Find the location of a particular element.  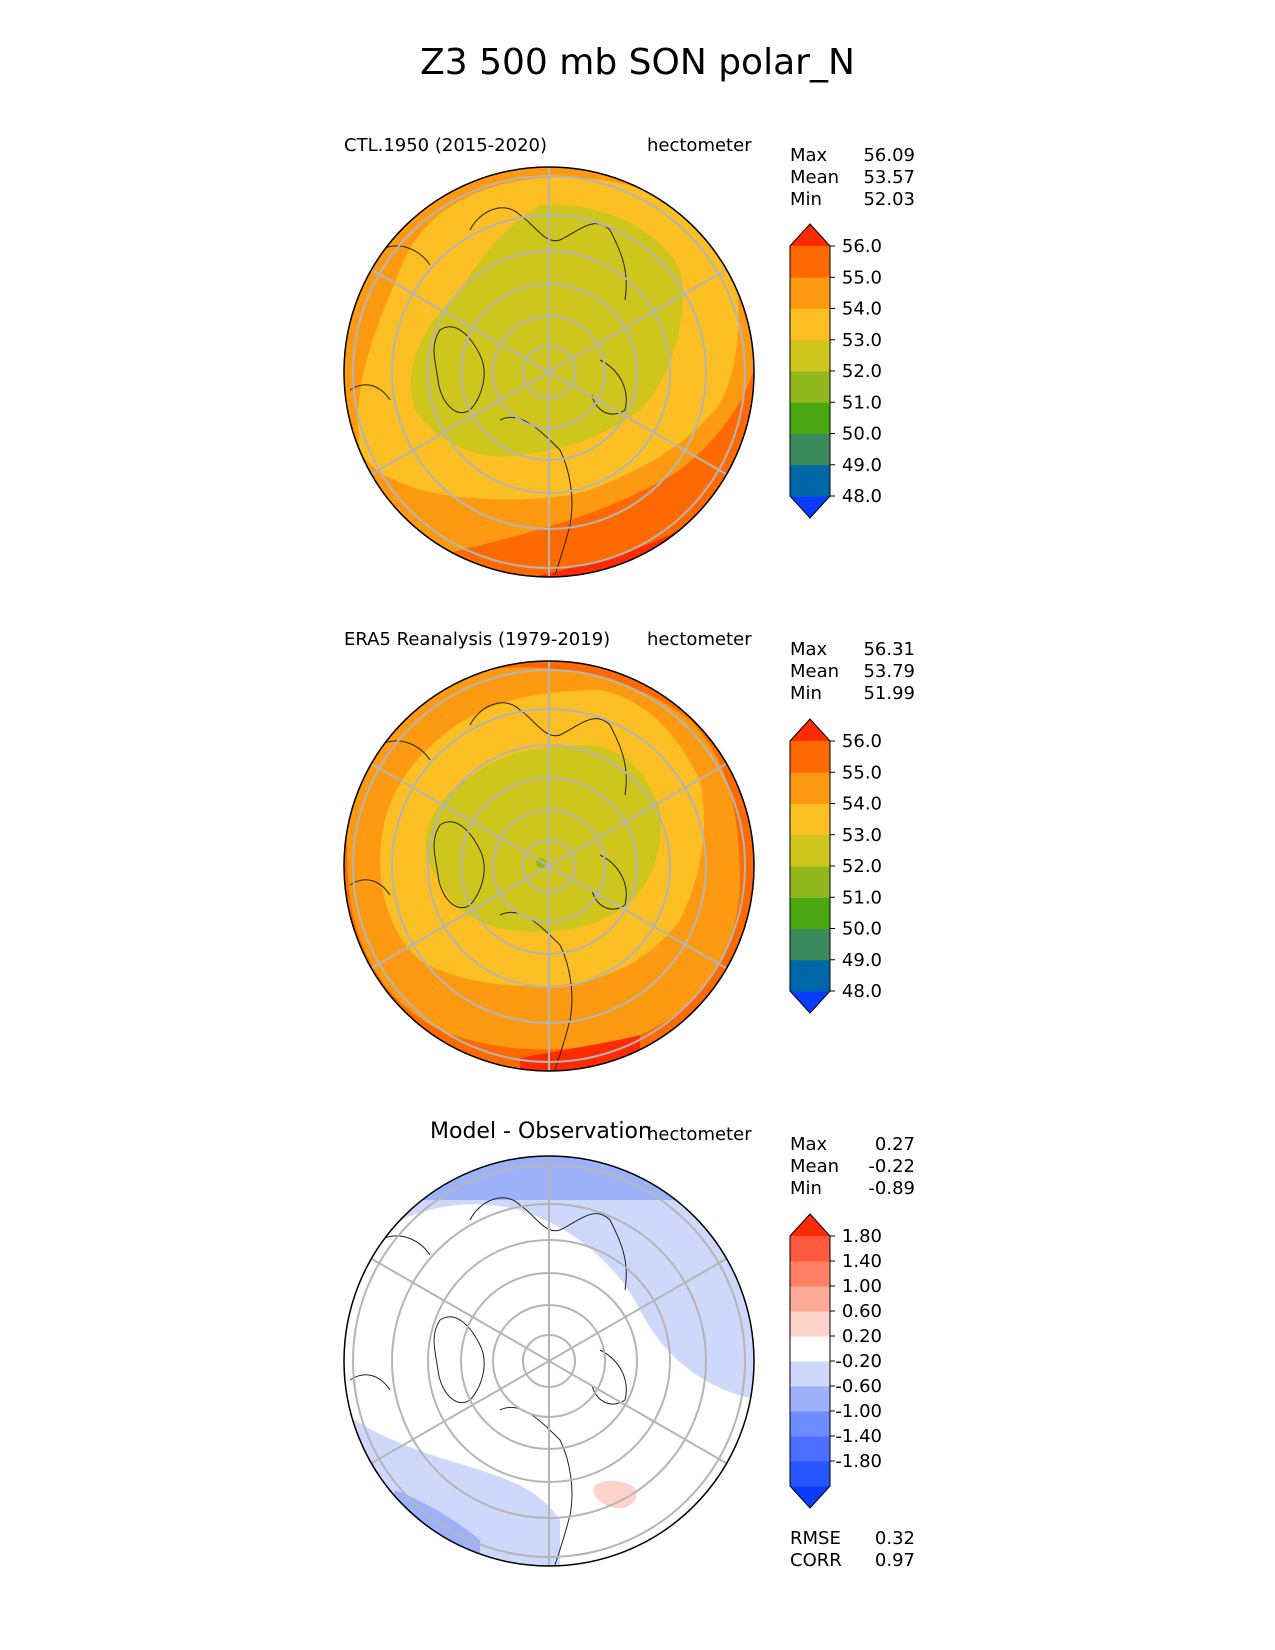

stat-value: 53.79 is located at coordinates (889, 671).